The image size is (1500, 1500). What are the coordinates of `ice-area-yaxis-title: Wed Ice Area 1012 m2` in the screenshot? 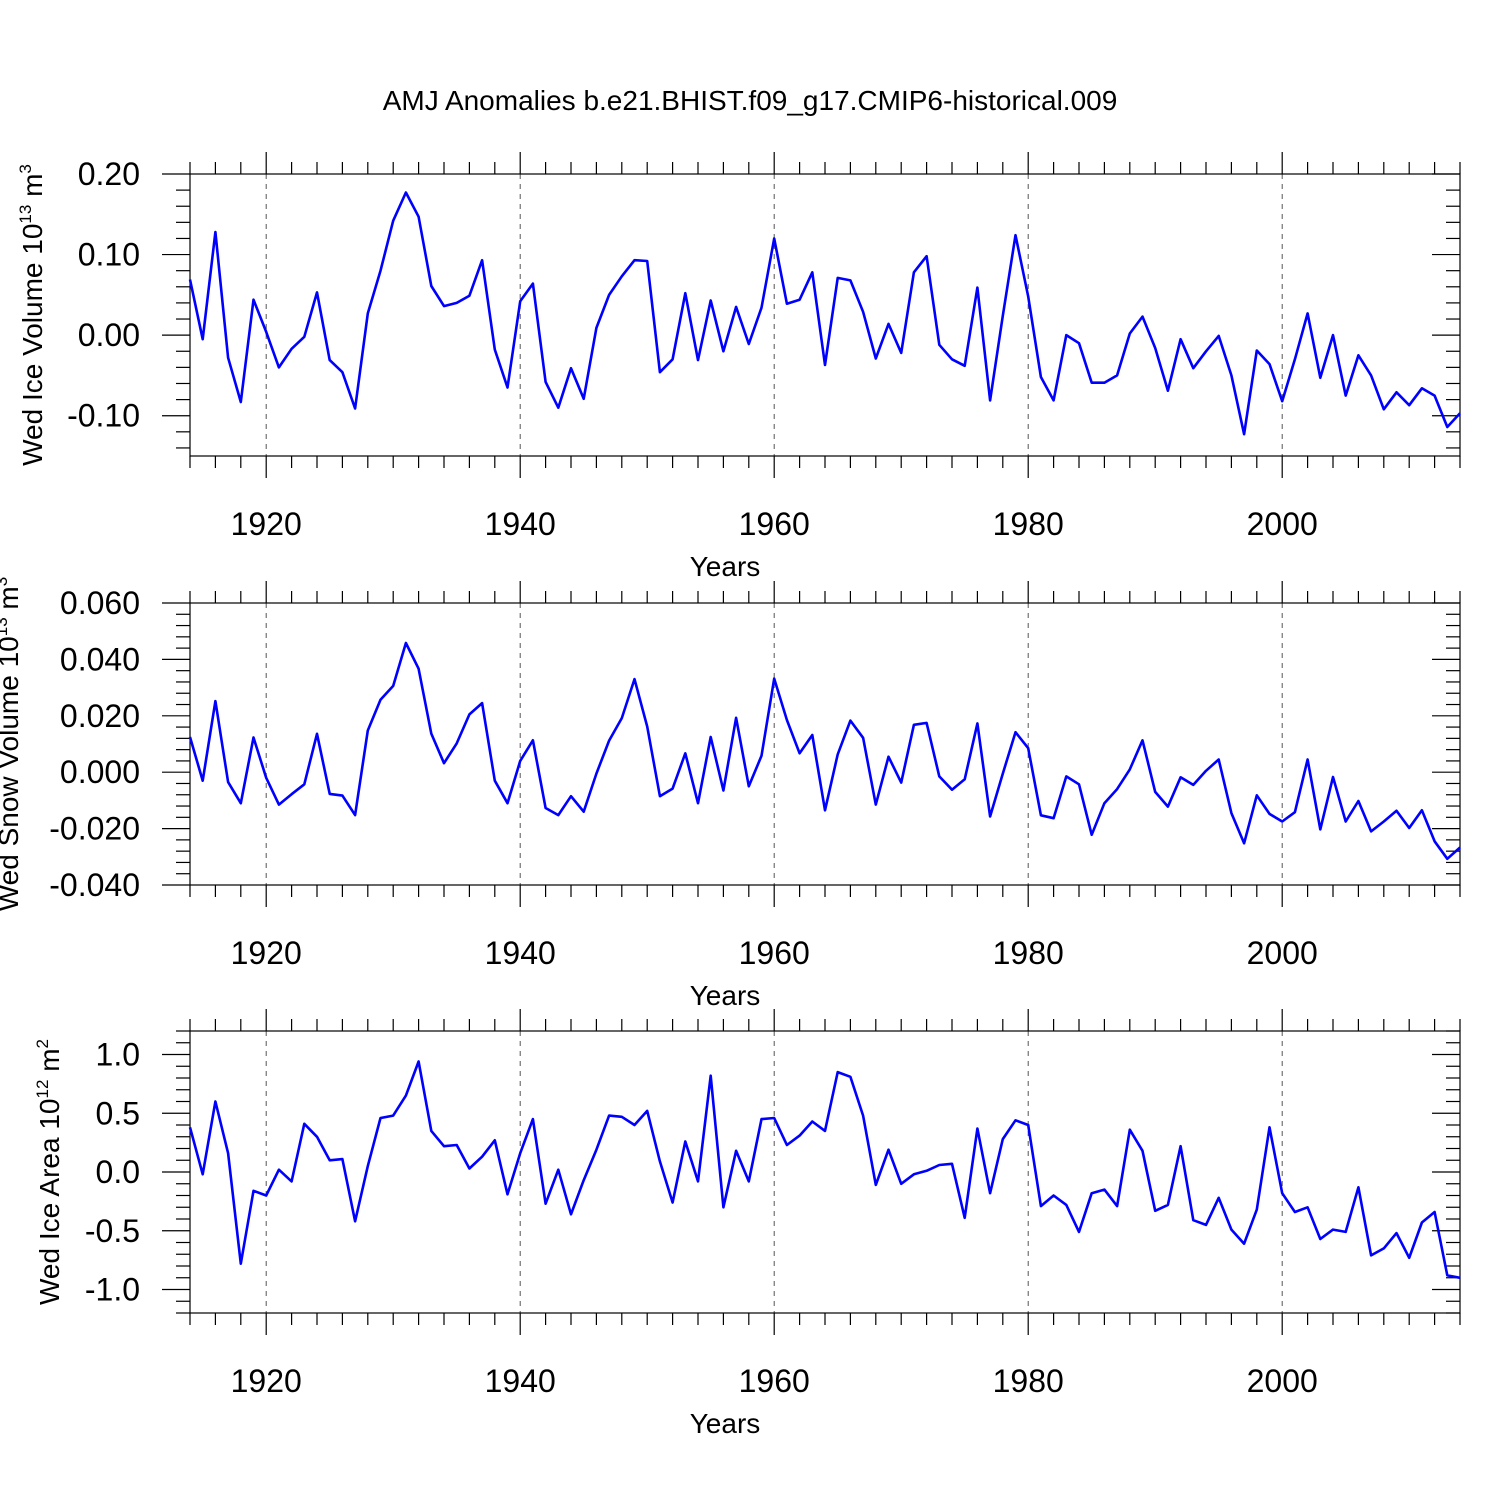 It's located at (49, 1172).